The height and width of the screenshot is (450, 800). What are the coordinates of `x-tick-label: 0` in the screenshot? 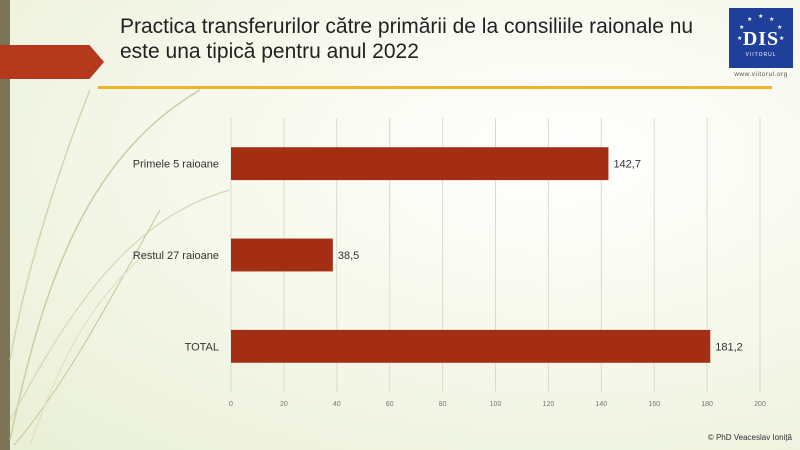 It's located at (231, 404).